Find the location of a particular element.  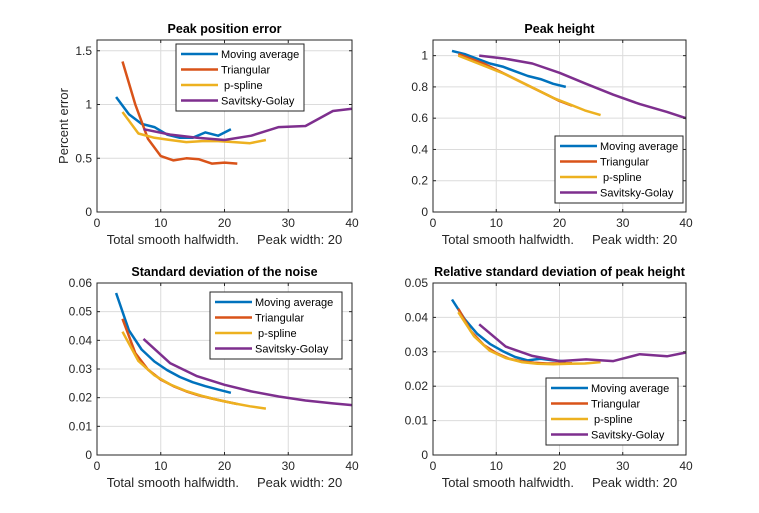

y-axis-label: Percent error is located at coordinates (63, 125).